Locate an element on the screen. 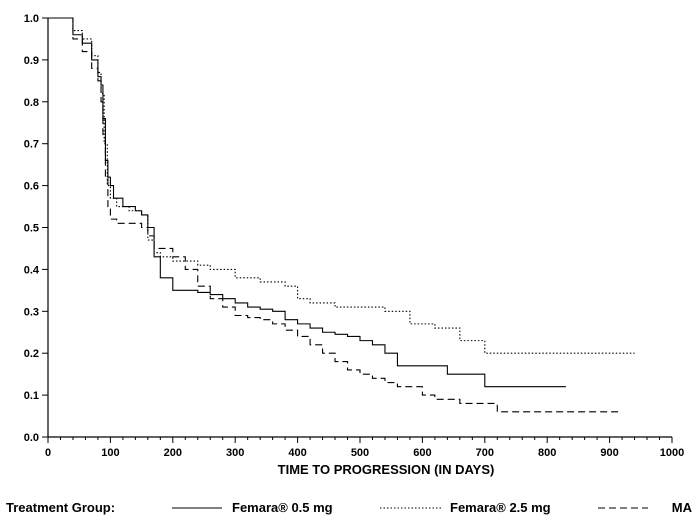 Image resolution: width=696 pixels, height=523 pixels. legend-label: MA is located at coordinates (682, 507).